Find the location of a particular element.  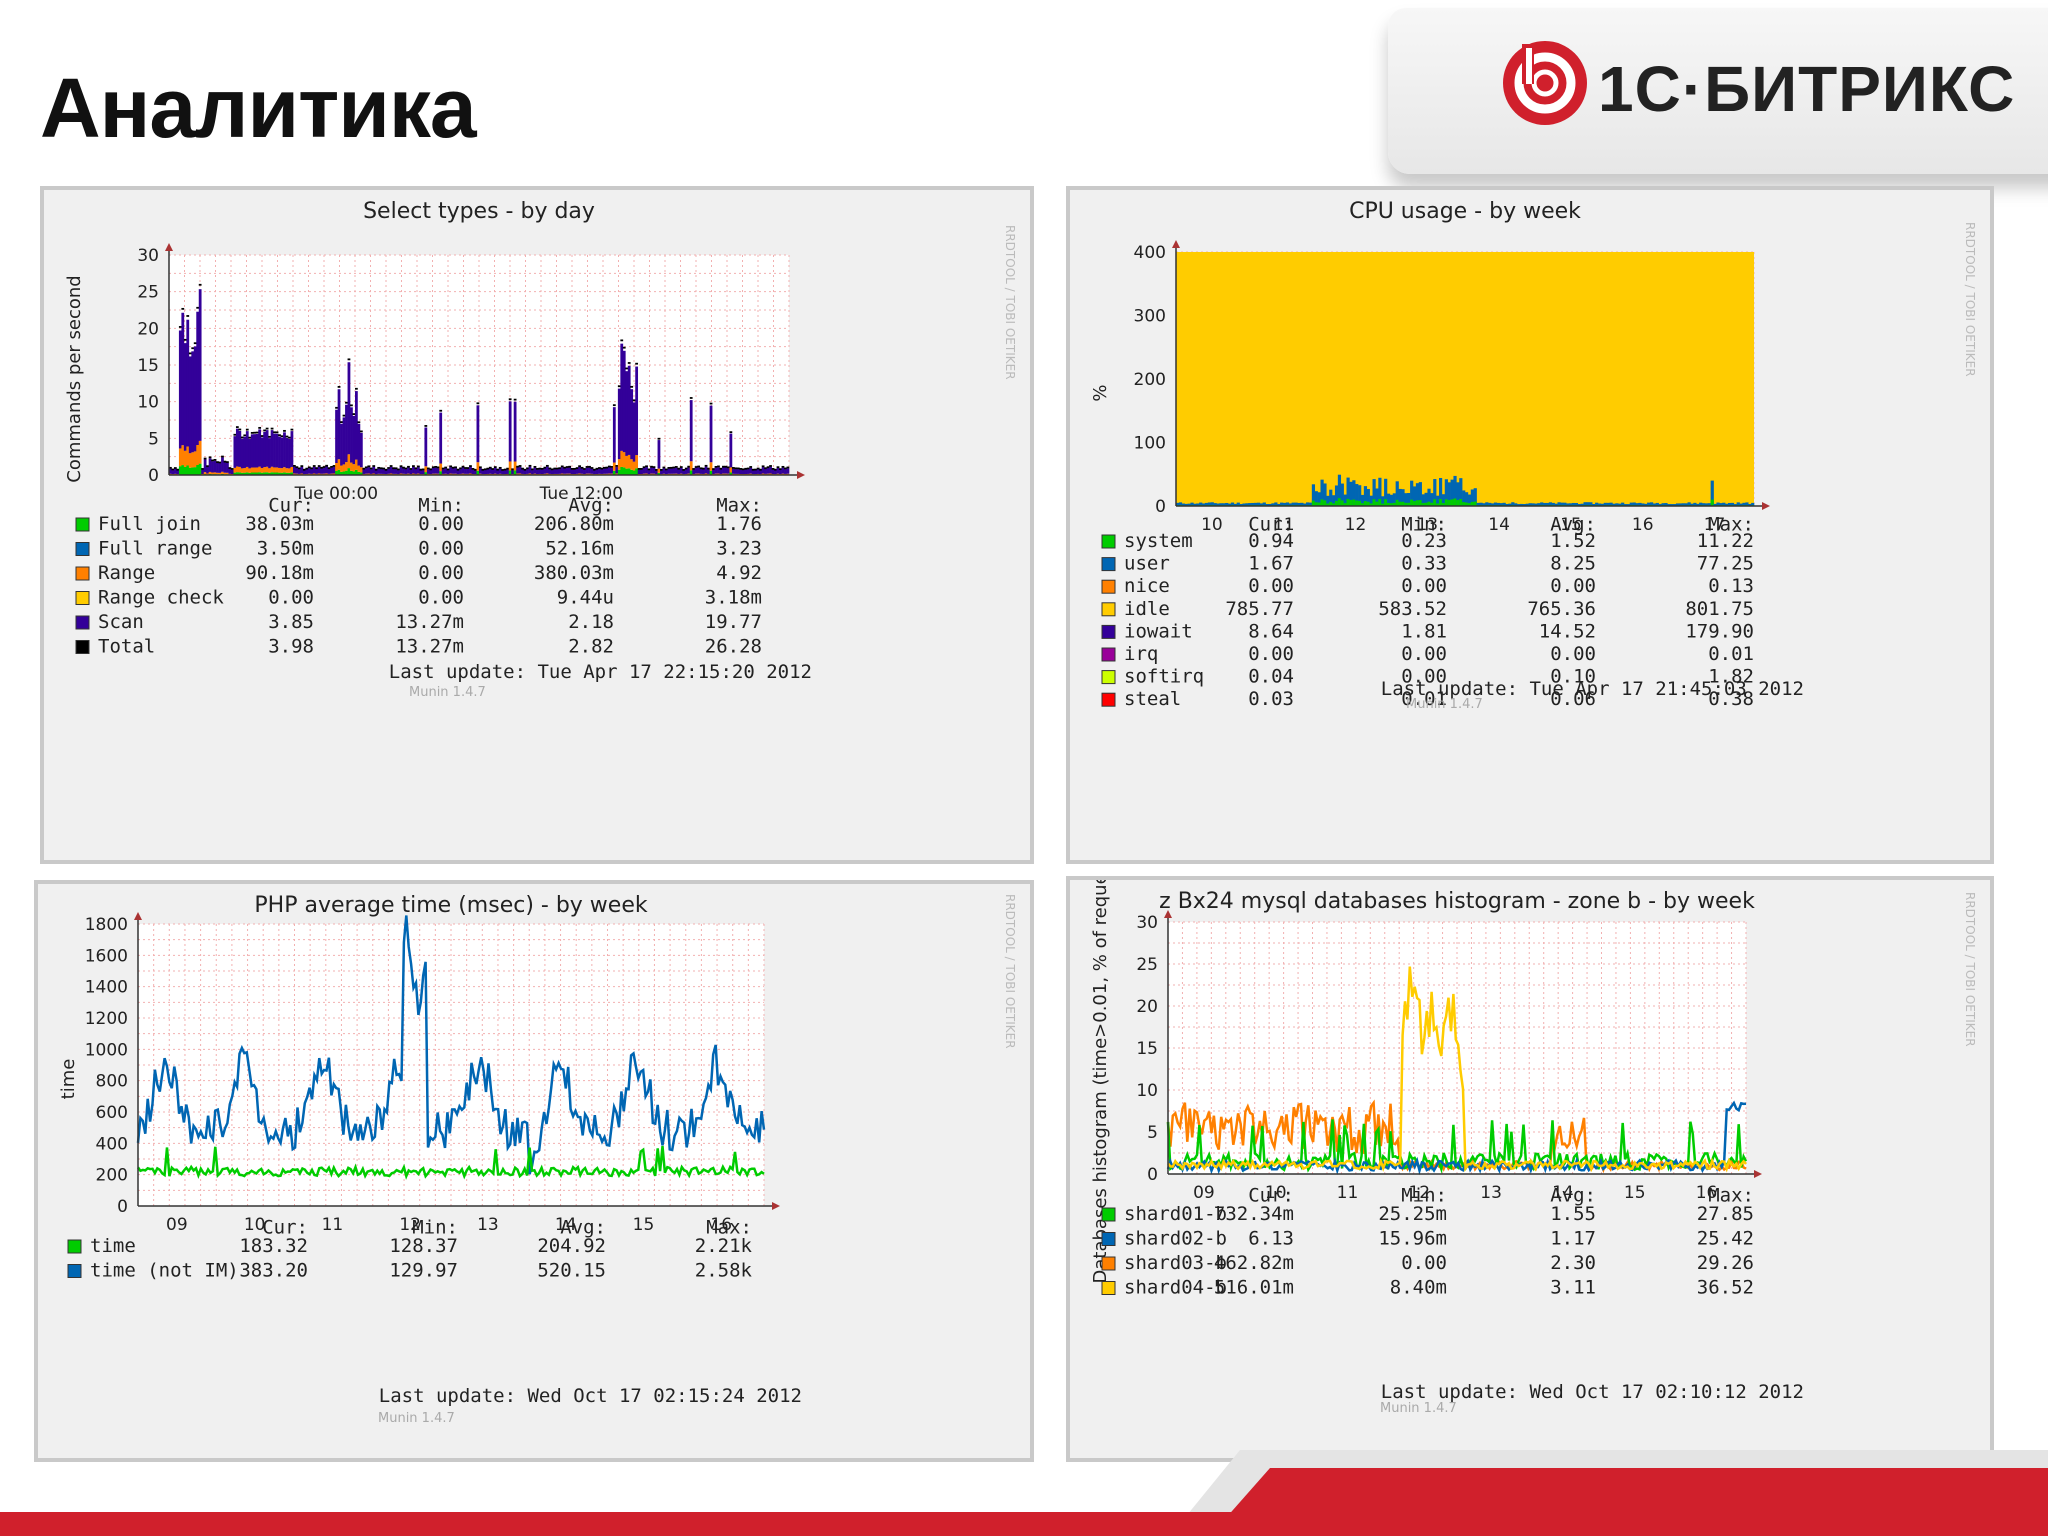

legend-stat-value: 0.00 is located at coordinates (441, 598).